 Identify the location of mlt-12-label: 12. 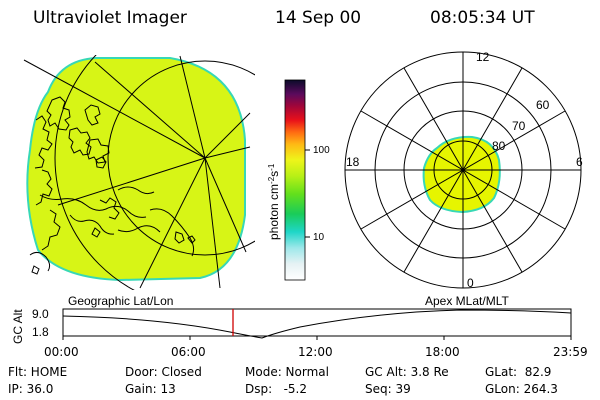
(483, 57).